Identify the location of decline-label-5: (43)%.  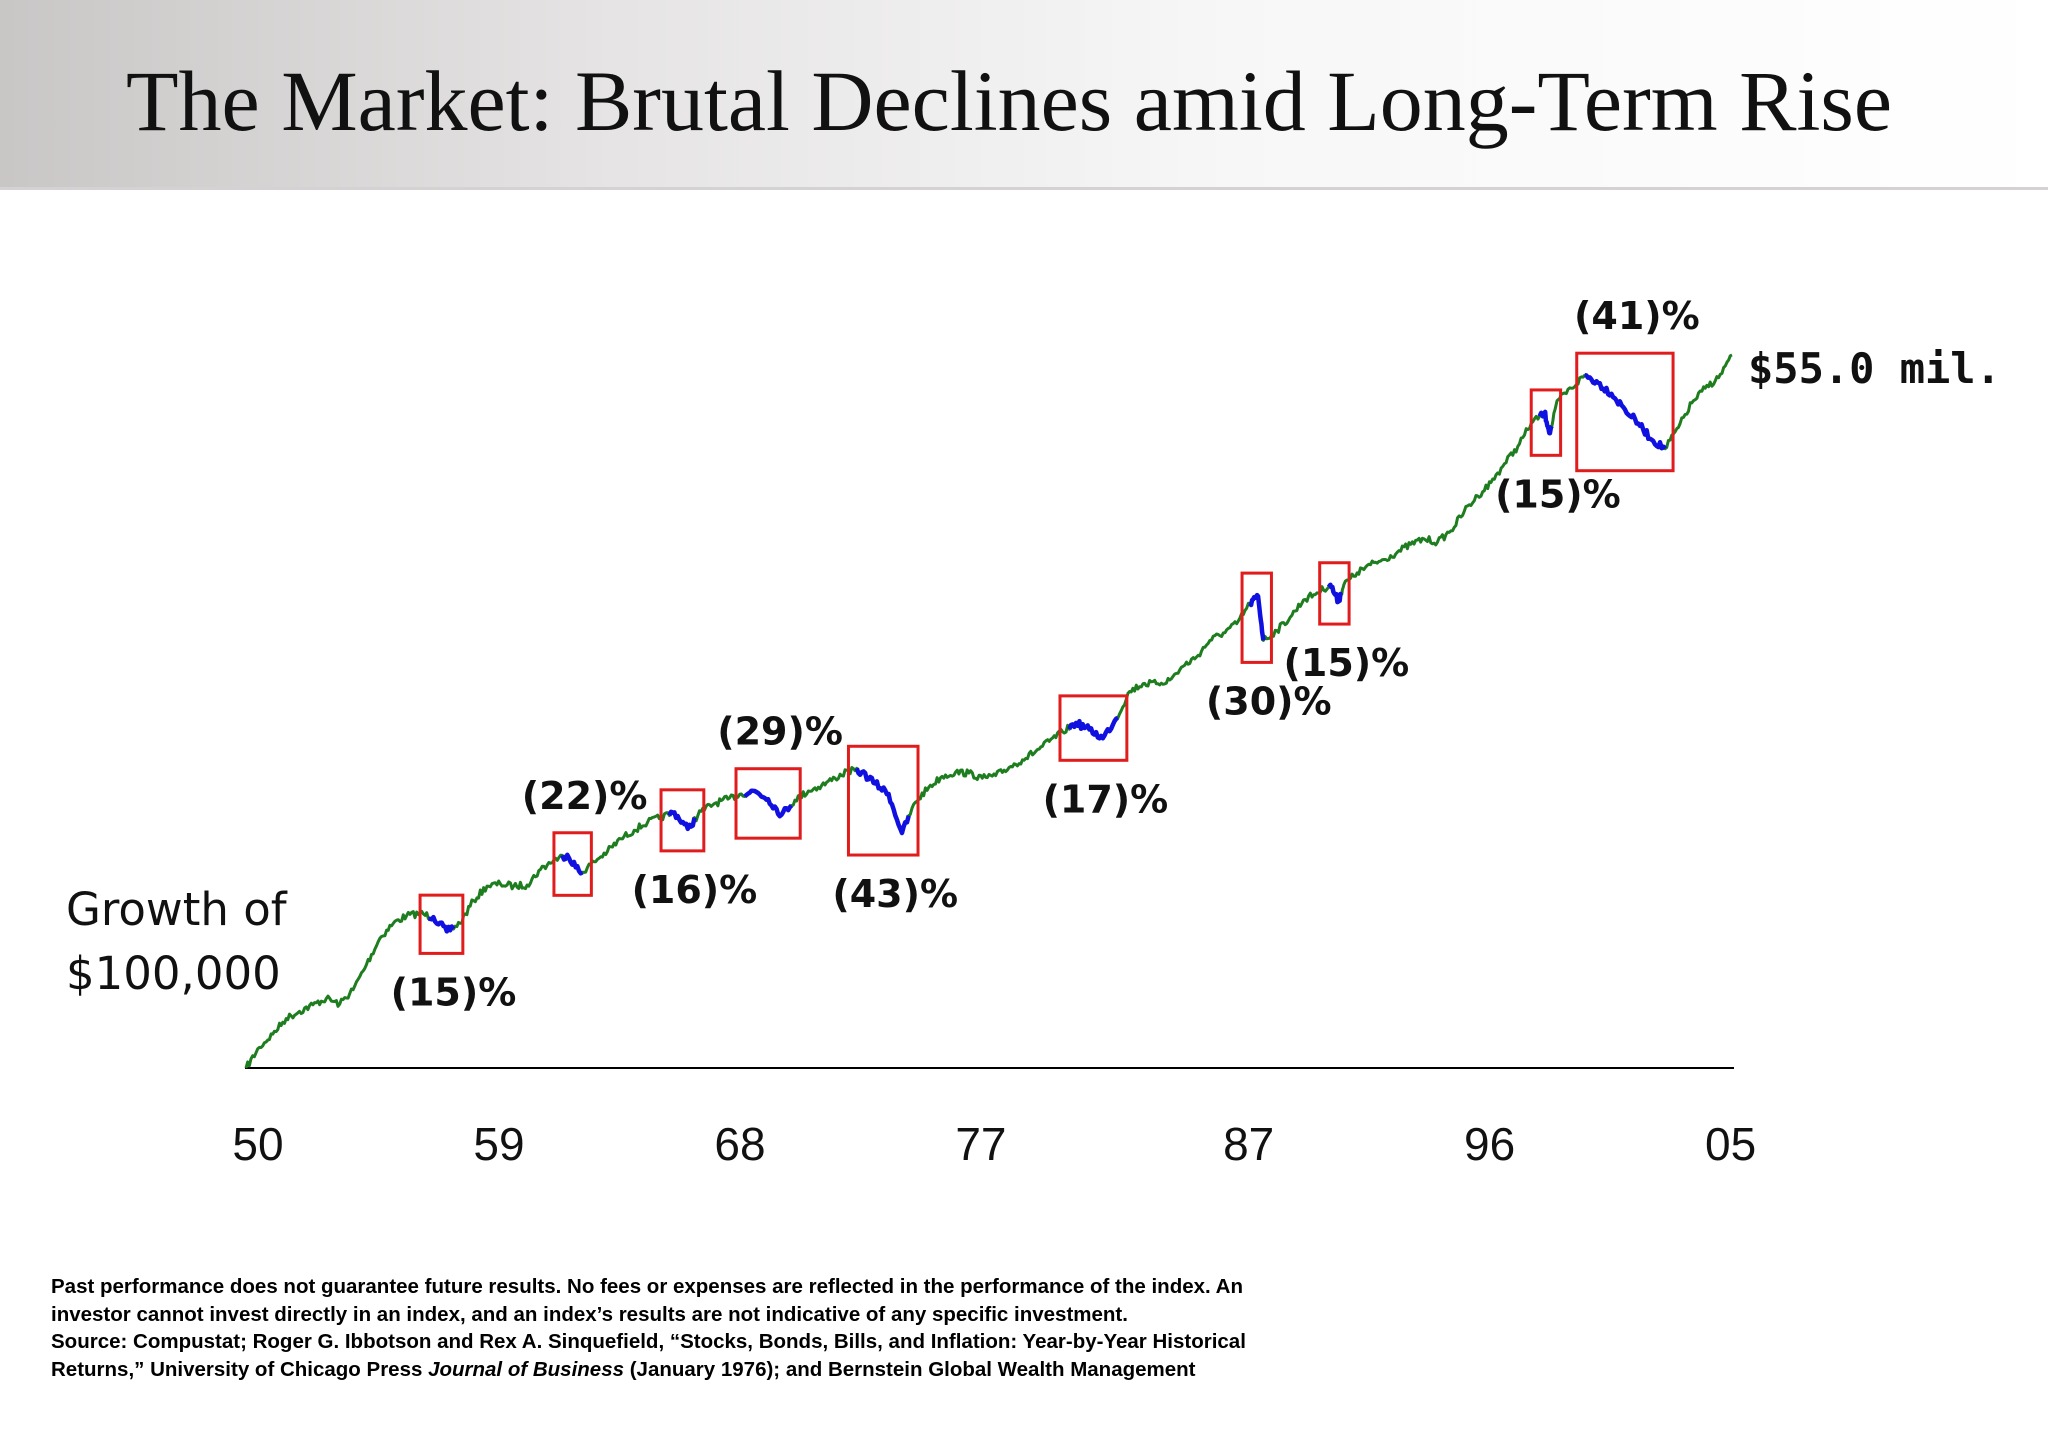
(895, 894).